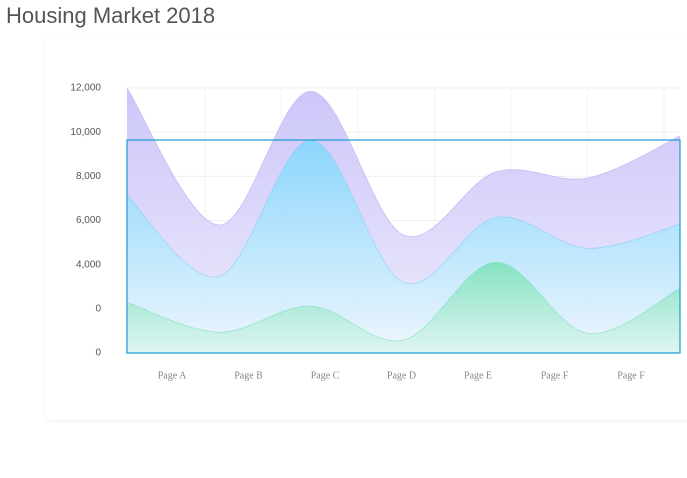 The image size is (687, 478). I want to click on x-tick-label: Page E, so click(478, 375).